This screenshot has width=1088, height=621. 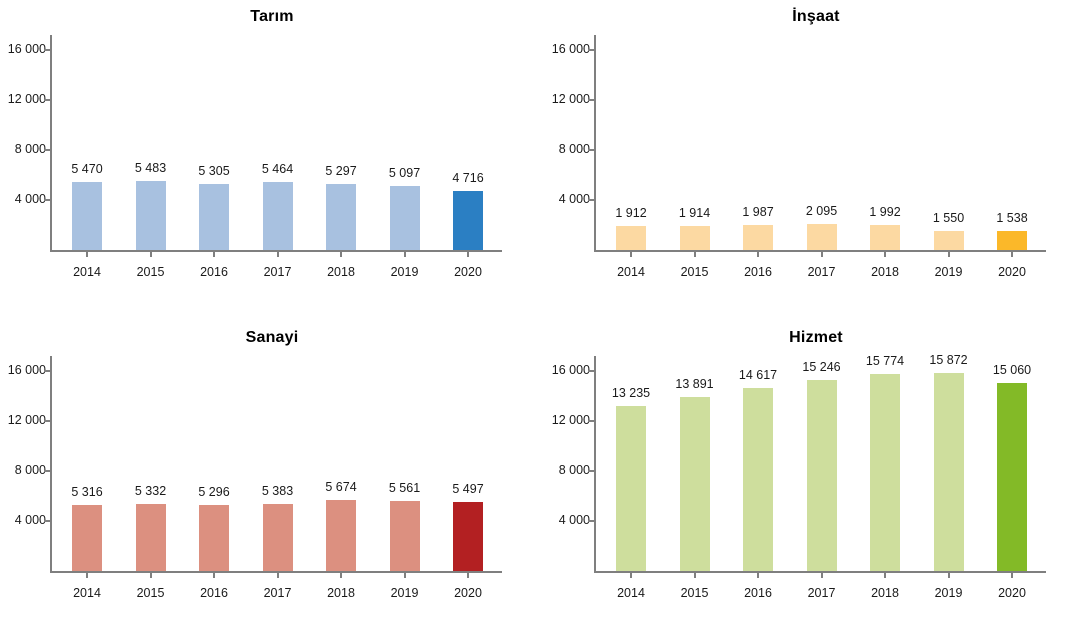 What do you see at coordinates (87, 169) in the screenshot?
I see `bar-value-label: 5 470` at bounding box center [87, 169].